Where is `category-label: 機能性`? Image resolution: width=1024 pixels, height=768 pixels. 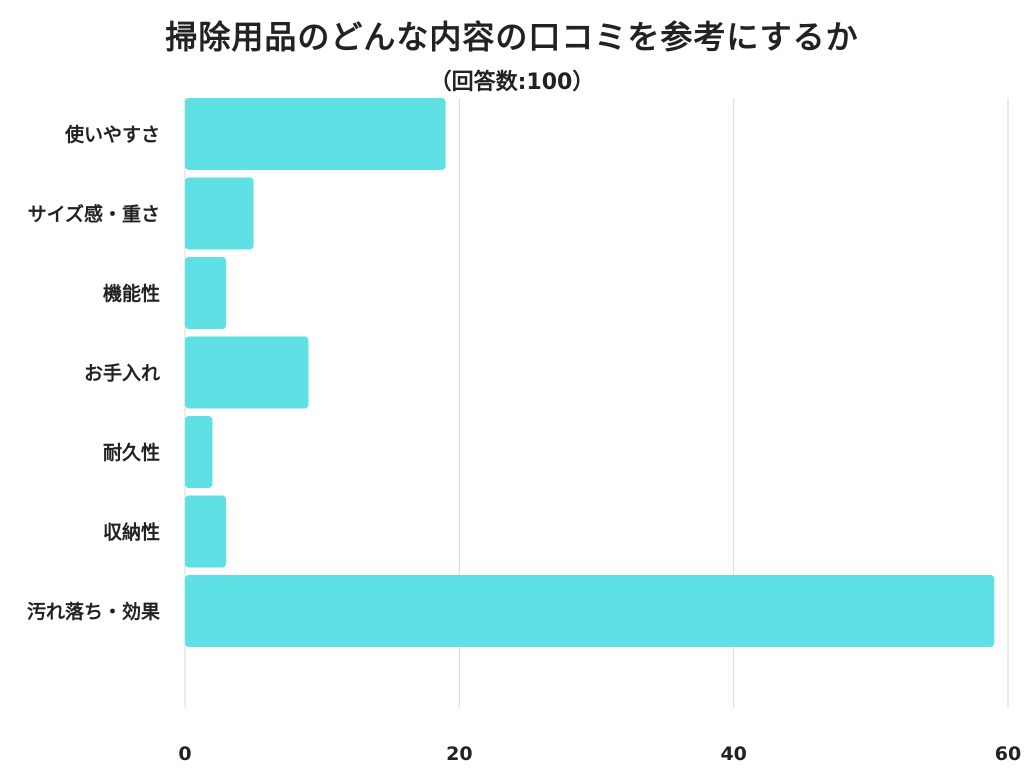 category-label: 機能性 is located at coordinates (131, 293).